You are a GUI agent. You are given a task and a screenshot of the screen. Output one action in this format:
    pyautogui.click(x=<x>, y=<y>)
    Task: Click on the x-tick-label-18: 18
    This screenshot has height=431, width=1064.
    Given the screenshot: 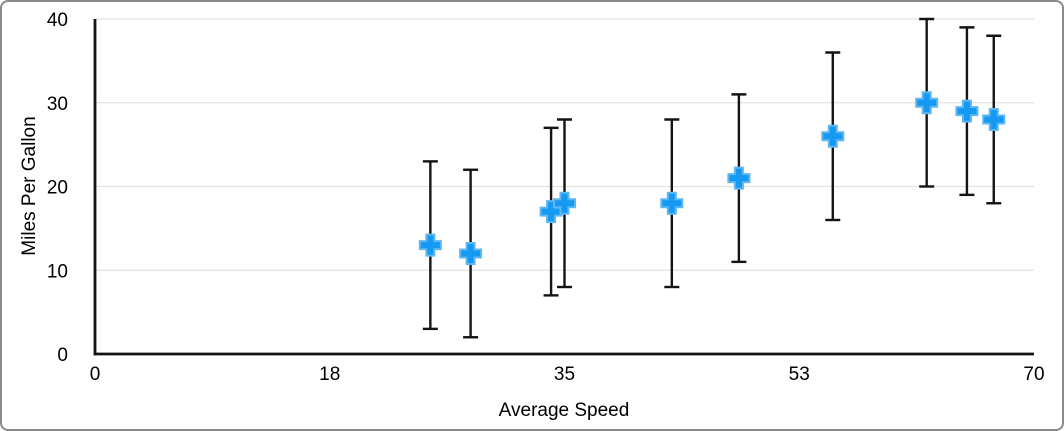 What is the action you would take?
    pyautogui.click(x=329, y=374)
    